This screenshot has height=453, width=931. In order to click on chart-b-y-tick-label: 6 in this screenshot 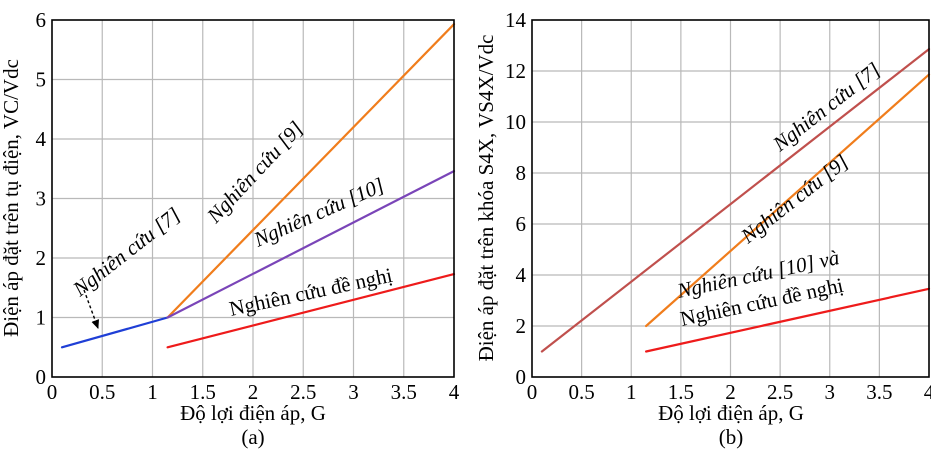, I will do `click(521, 224)`.